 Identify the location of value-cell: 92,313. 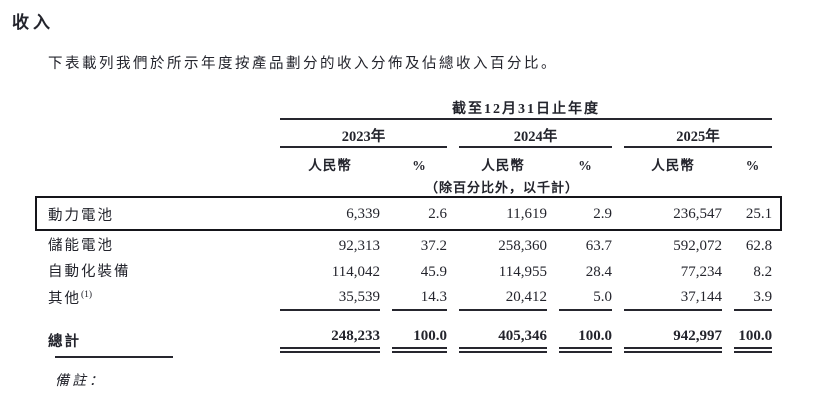
(359, 246).